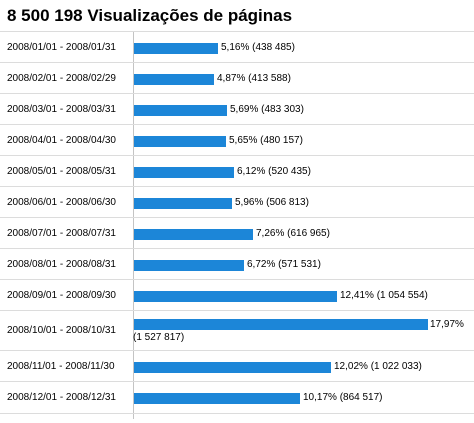 This screenshot has height=423, width=474. Describe the element at coordinates (402, 295) in the screenshot. I see `count-label: (1 054 554)` at that location.